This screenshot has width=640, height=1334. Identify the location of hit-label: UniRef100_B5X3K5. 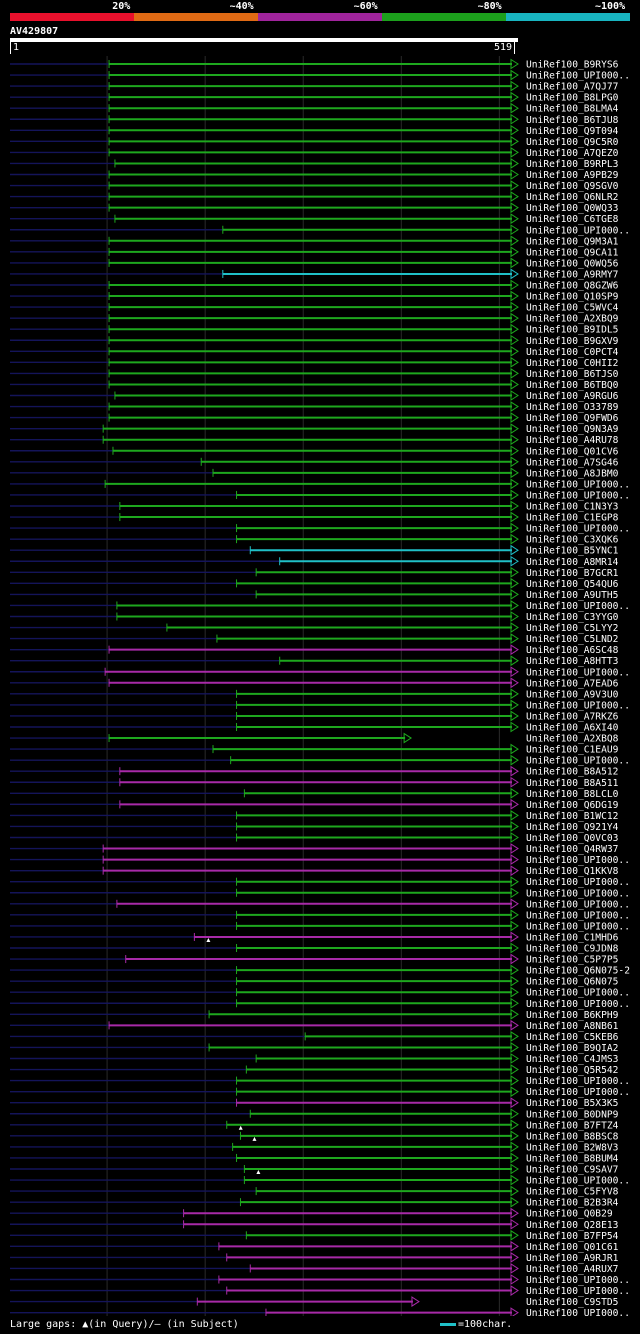
(572, 1103).